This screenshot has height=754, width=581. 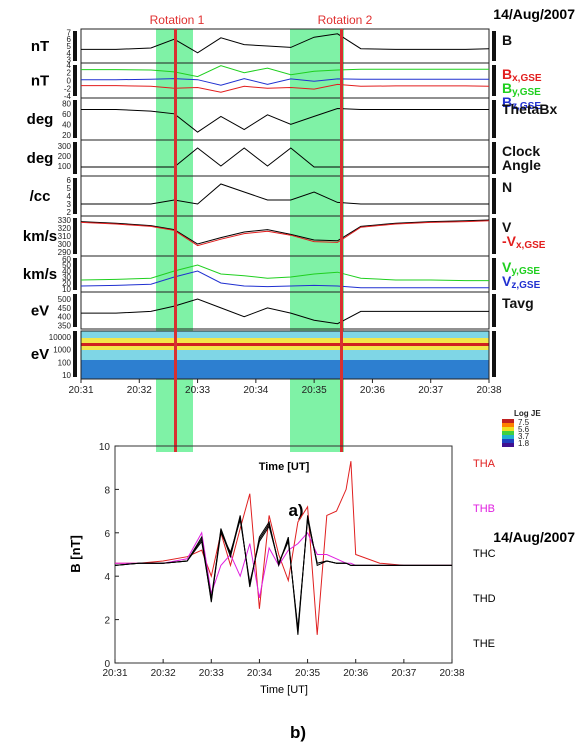 I want to click on colorbar: Log JE 7.5 5.6 3.7 1.8, so click(x=521, y=428).